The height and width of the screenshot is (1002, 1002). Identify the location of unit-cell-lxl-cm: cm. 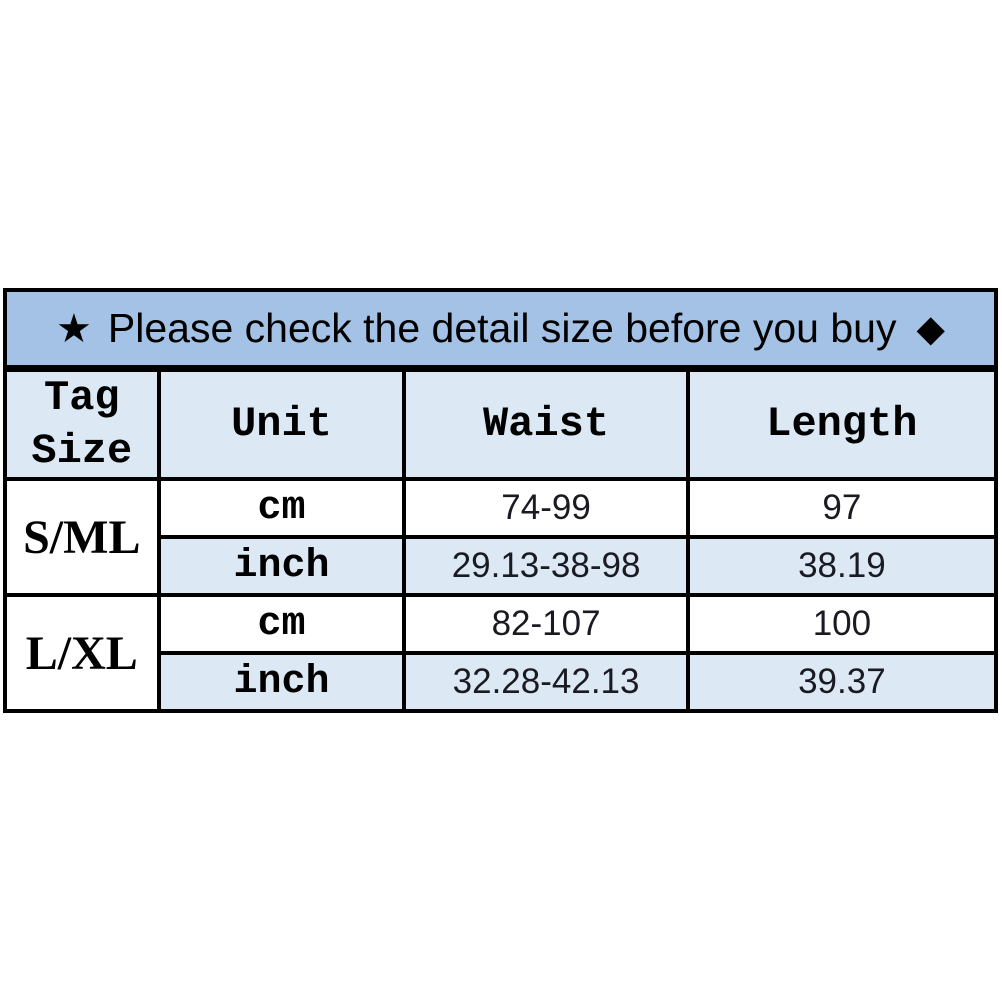
(281, 624).